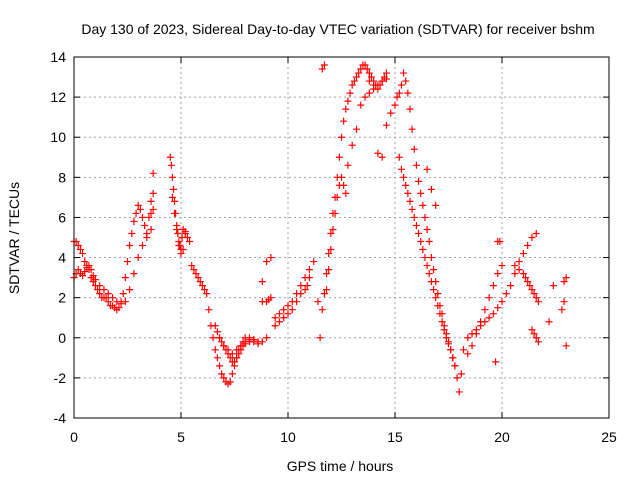 Image resolution: width=640 pixels, height=480 pixels. What do you see at coordinates (62, 217) in the screenshot?
I see `y-tick-label: 6` at bounding box center [62, 217].